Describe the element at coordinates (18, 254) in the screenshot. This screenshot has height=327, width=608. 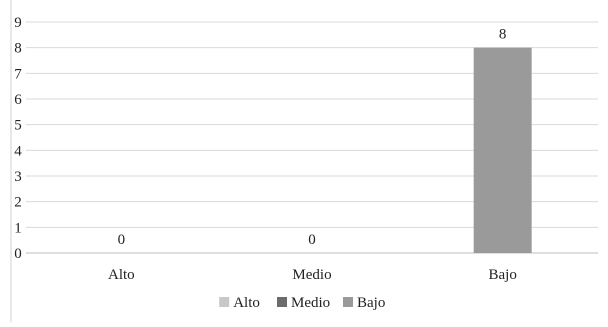
I see `y-tick-label: 0` at that location.